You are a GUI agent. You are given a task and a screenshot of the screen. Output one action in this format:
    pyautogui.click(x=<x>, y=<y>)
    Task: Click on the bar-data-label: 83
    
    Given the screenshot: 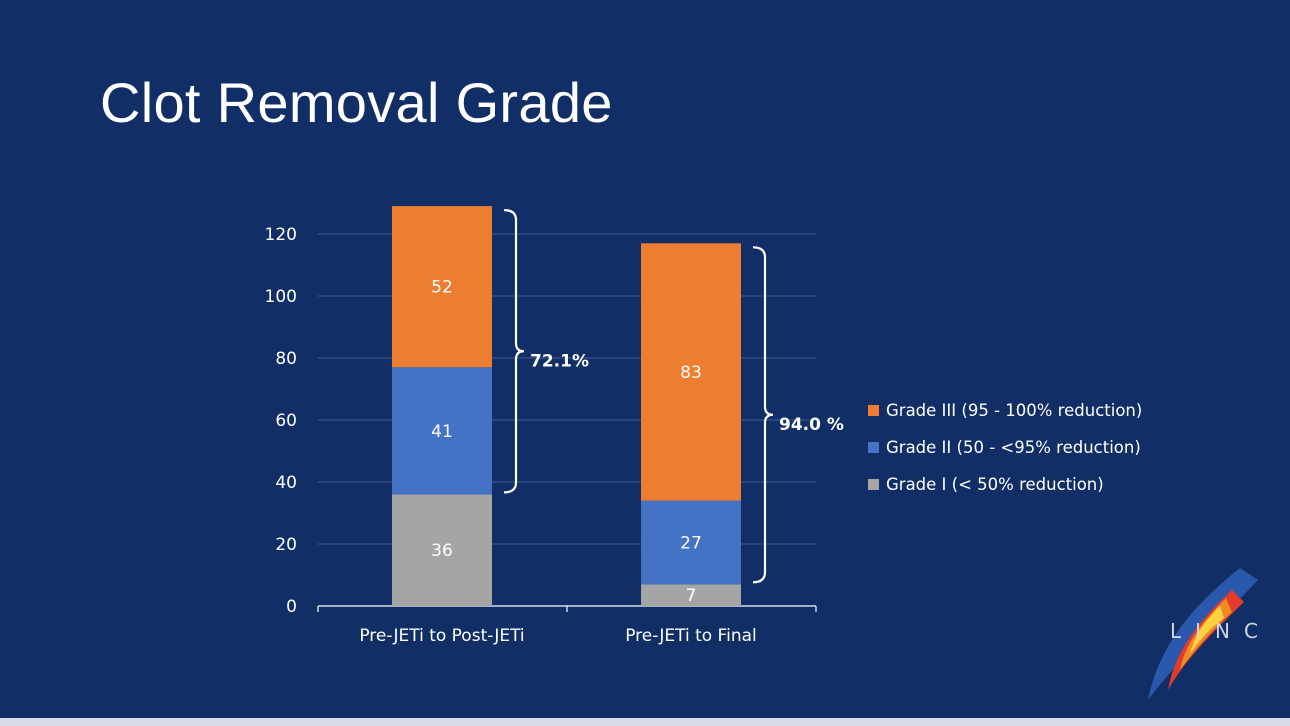 What is the action you would take?
    pyautogui.click(x=691, y=373)
    